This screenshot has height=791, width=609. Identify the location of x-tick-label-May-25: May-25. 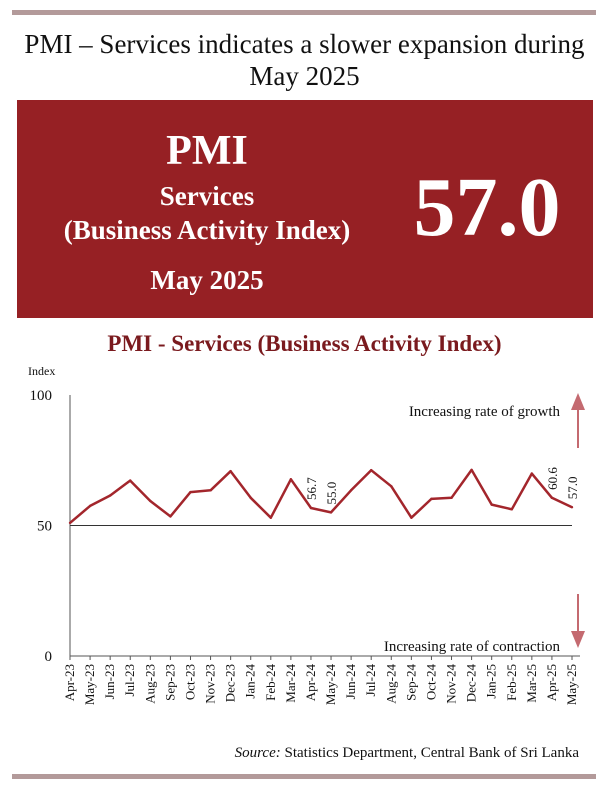
(571, 684).